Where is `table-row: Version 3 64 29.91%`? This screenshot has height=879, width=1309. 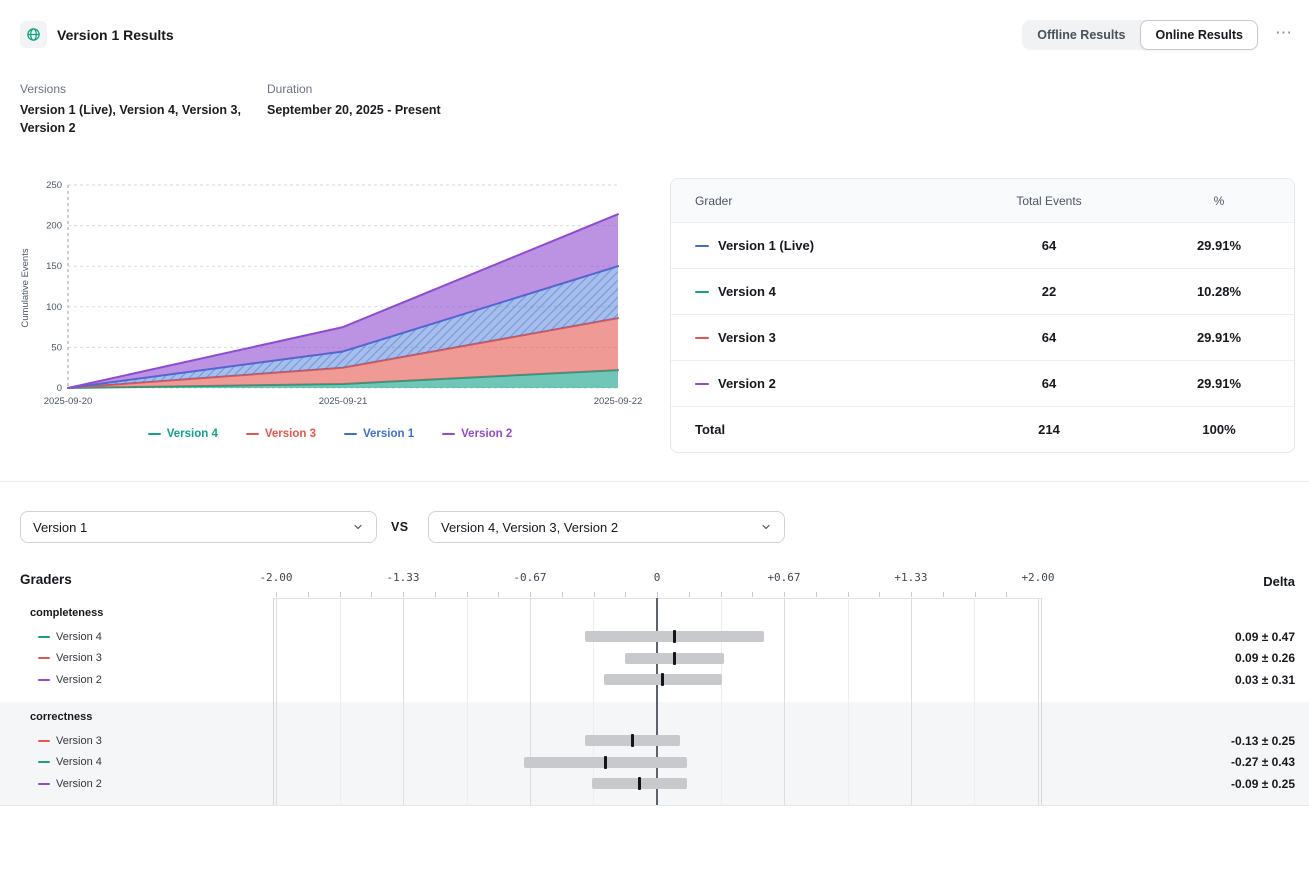
table-row: Version 3 64 29.91% is located at coordinates (982, 337).